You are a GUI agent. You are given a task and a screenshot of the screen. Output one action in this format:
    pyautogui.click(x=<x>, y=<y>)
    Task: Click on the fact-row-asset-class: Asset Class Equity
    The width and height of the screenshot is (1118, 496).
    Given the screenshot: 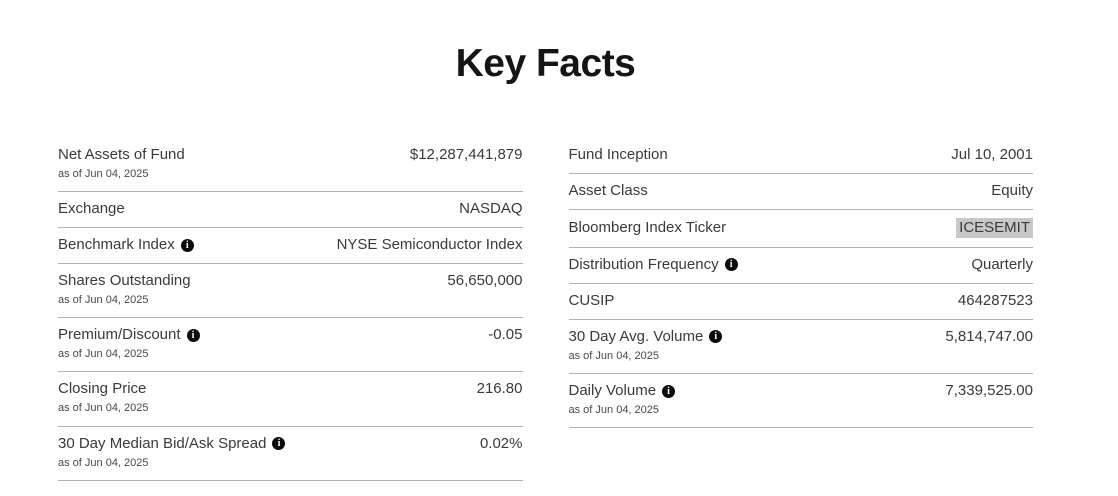 What is the action you would take?
    pyautogui.click(x=800, y=192)
    